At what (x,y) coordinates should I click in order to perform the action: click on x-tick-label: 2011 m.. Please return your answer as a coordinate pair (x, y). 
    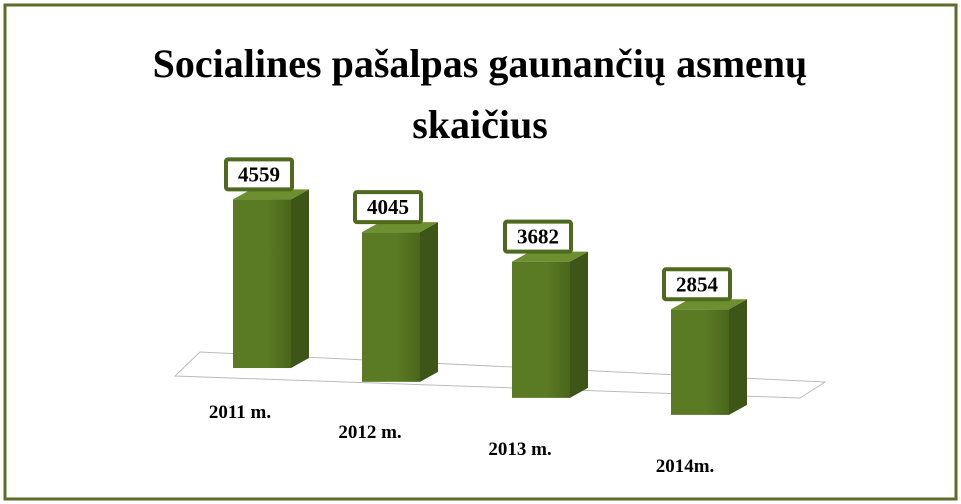
    Looking at the image, I should click on (240, 412).